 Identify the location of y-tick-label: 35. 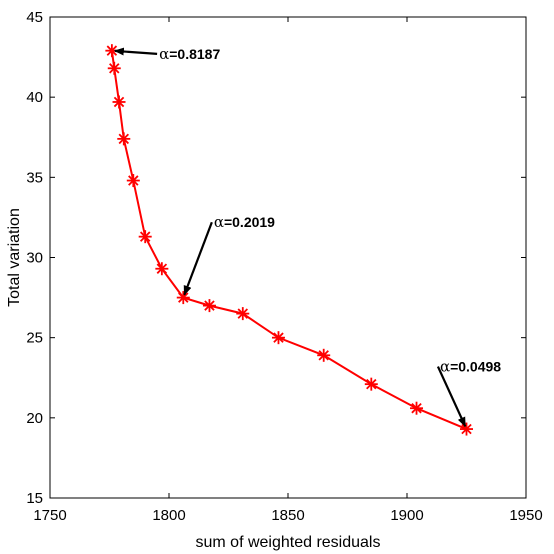
(34, 177).